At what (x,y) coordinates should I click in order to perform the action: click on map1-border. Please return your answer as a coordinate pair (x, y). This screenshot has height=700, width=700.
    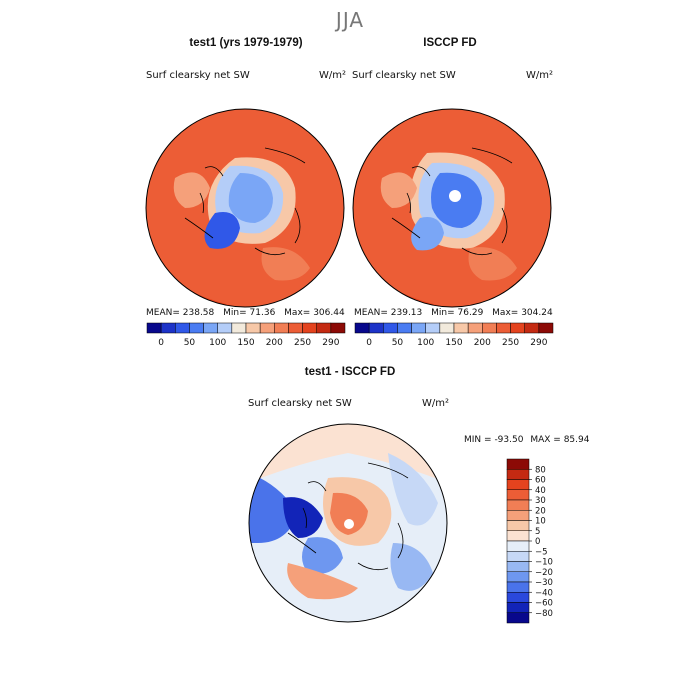
    Looking at the image, I should click on (245, 208).